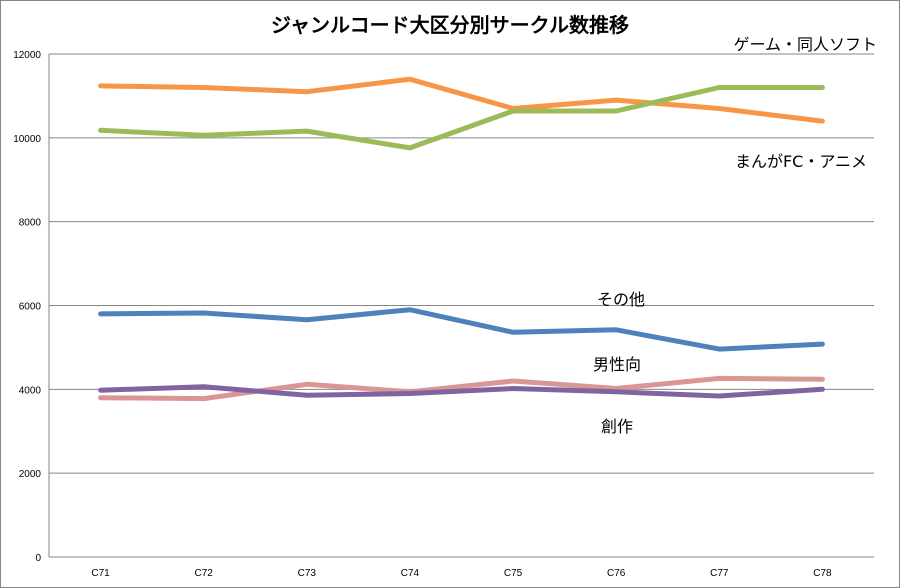 This screenshot has width=900, height=588. What do you see at coordinates (410, 573) in the screenshot?
I see `x-tick-label: C74` at bounding box center [410, 573].